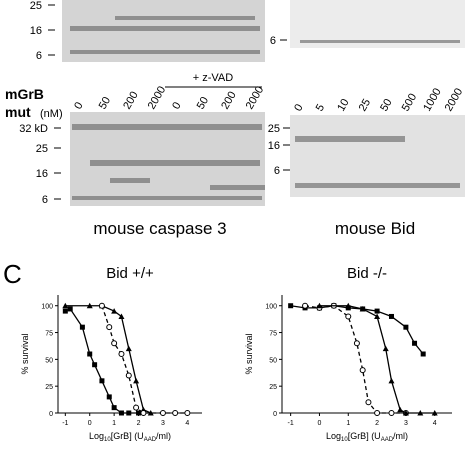 The width and height of the screenshot is (474, 474). Describe the element at coordinates (273, 387) in the screenshot. I see `y-tick-label: 25` at that location.